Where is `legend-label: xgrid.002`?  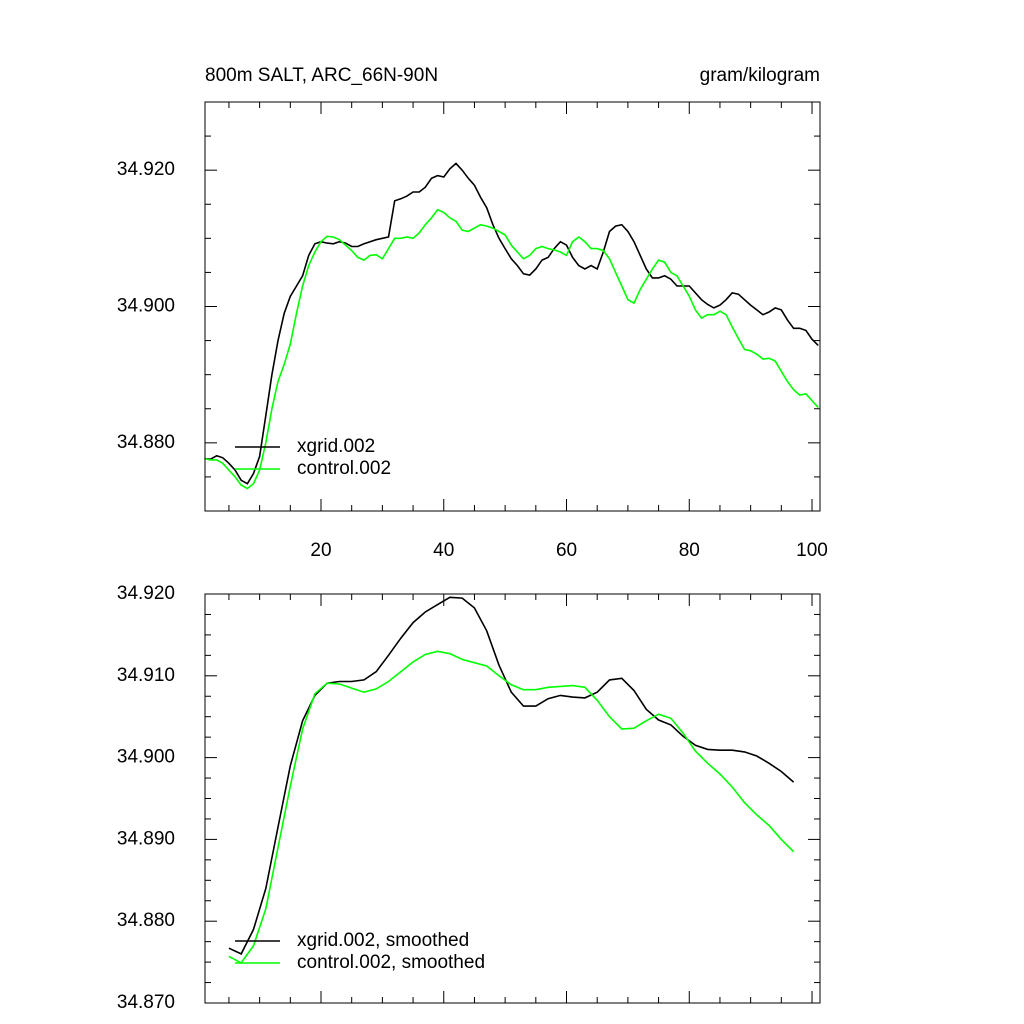
legend-label: xgrid.002 is located at coordinates (336, 446).